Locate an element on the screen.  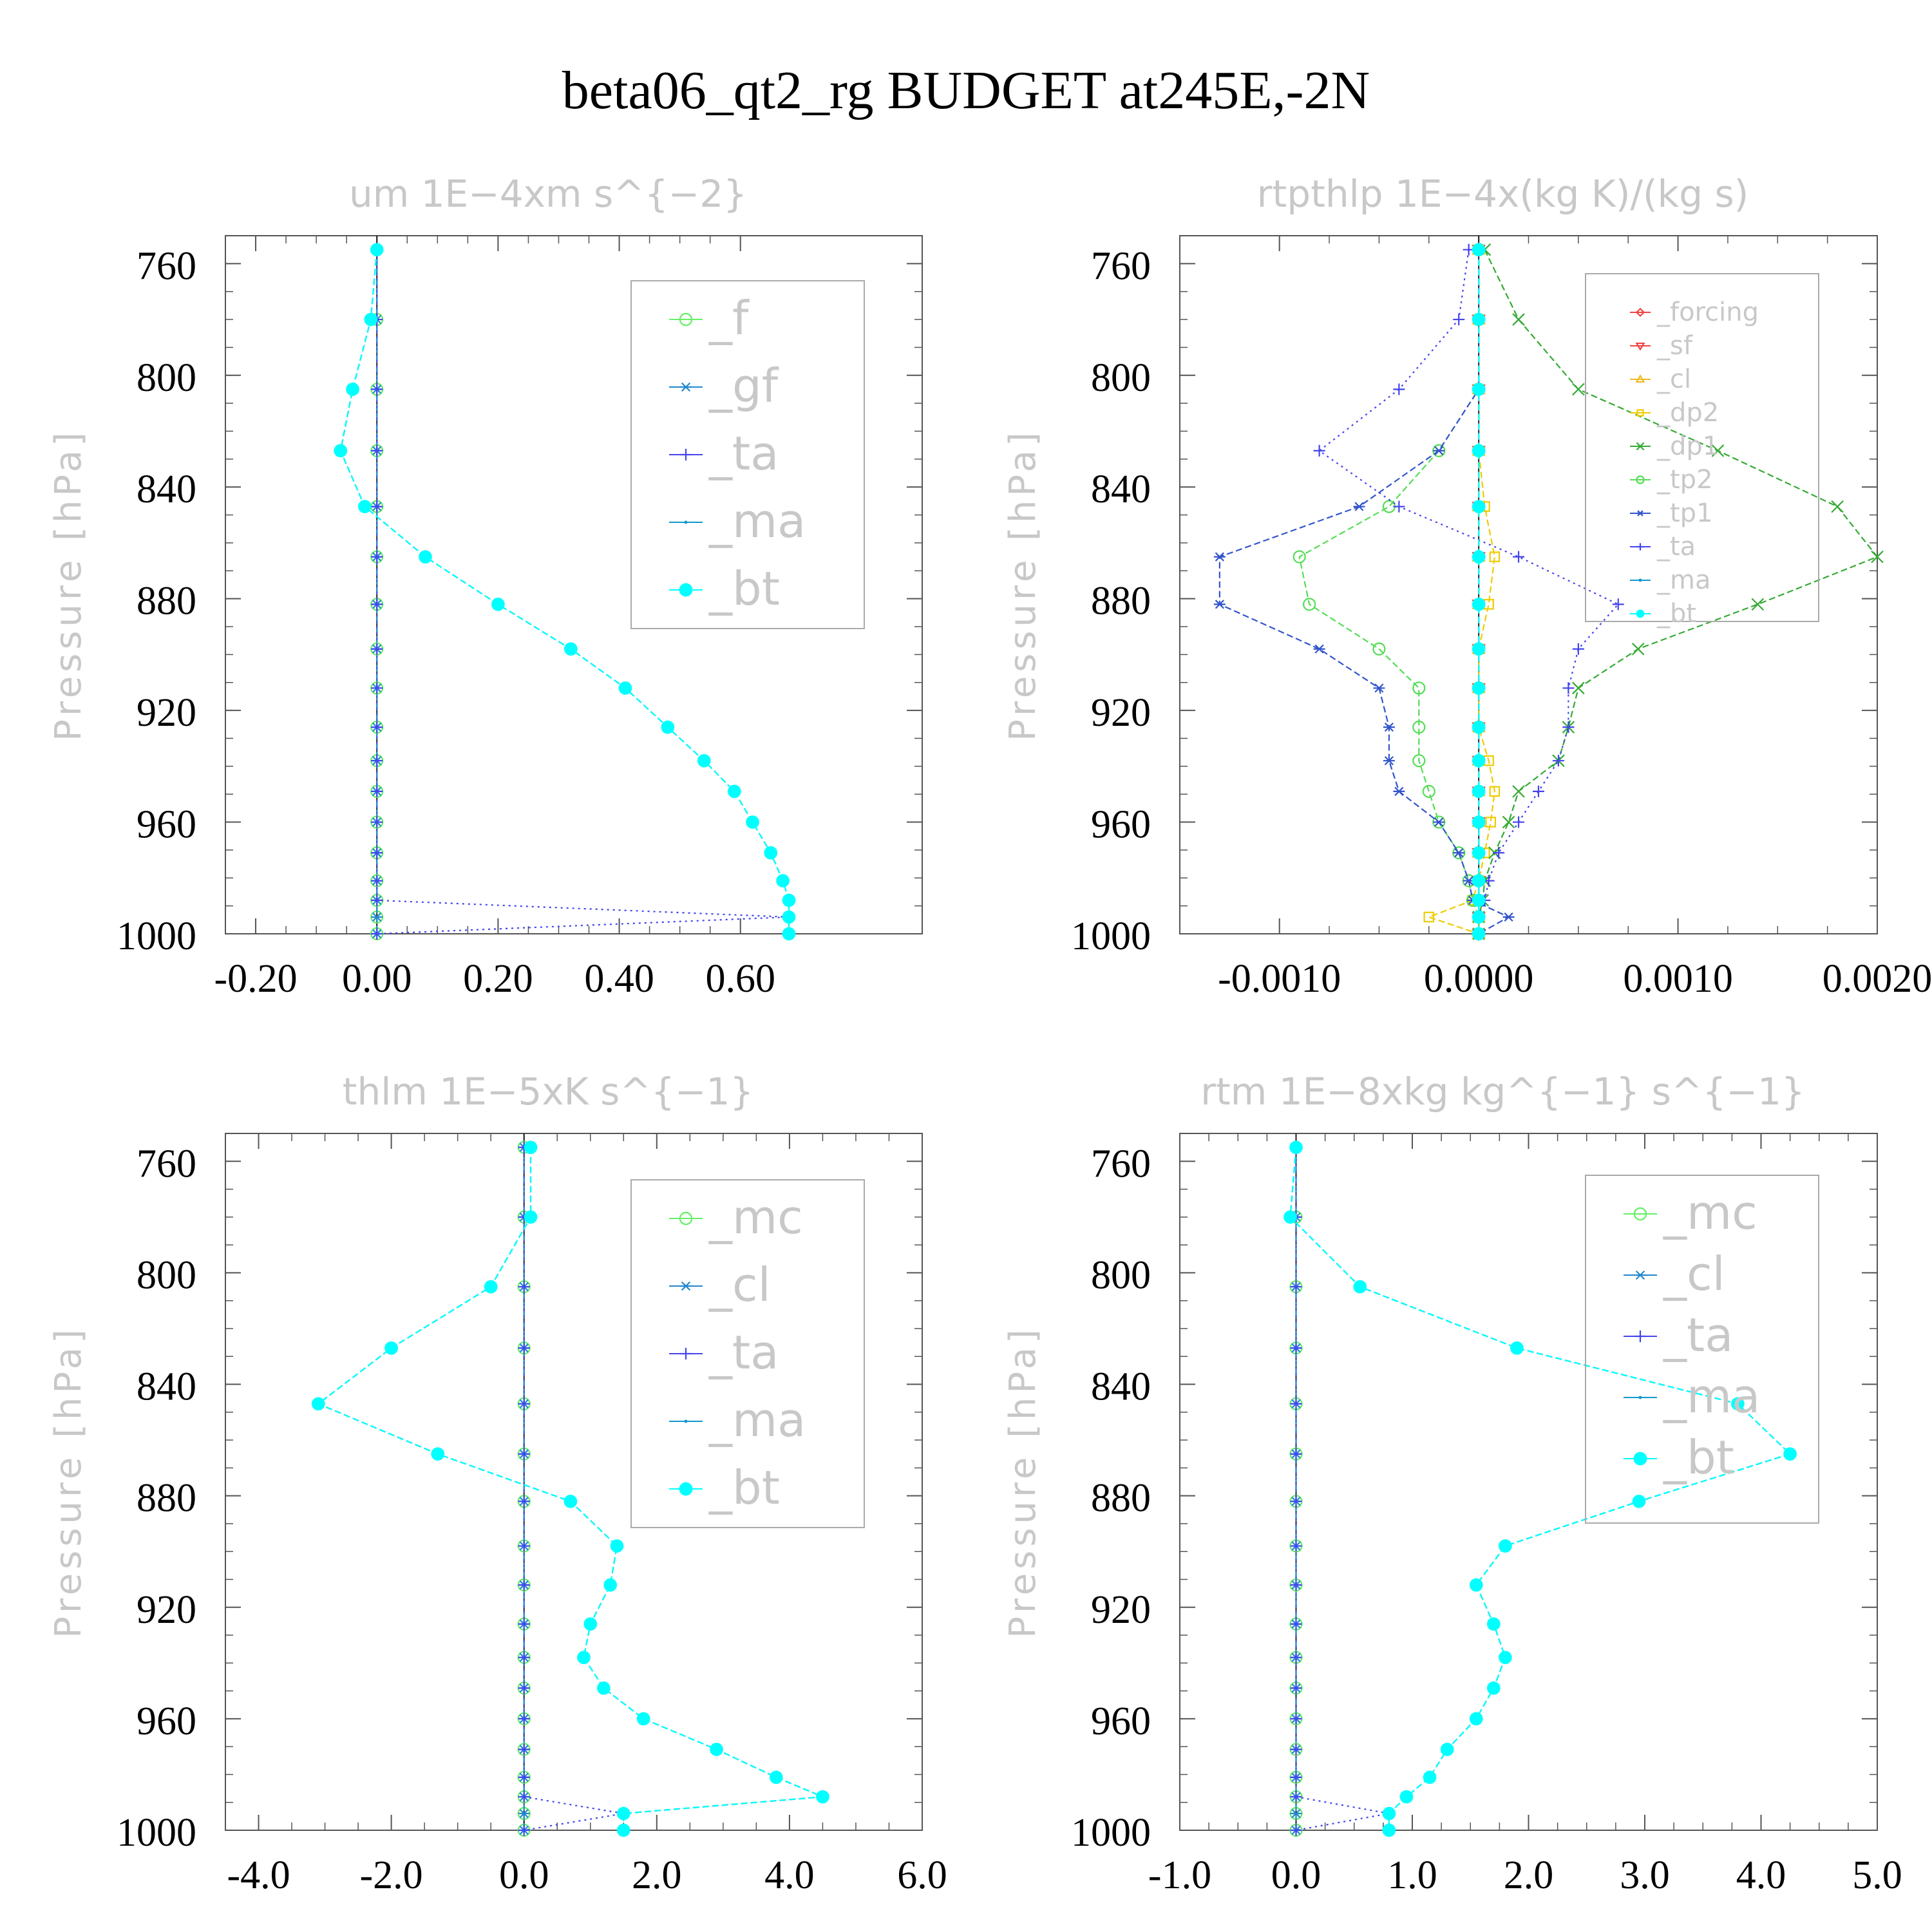
y-tick-label: 1000 is located at coordinates (156, 1833).